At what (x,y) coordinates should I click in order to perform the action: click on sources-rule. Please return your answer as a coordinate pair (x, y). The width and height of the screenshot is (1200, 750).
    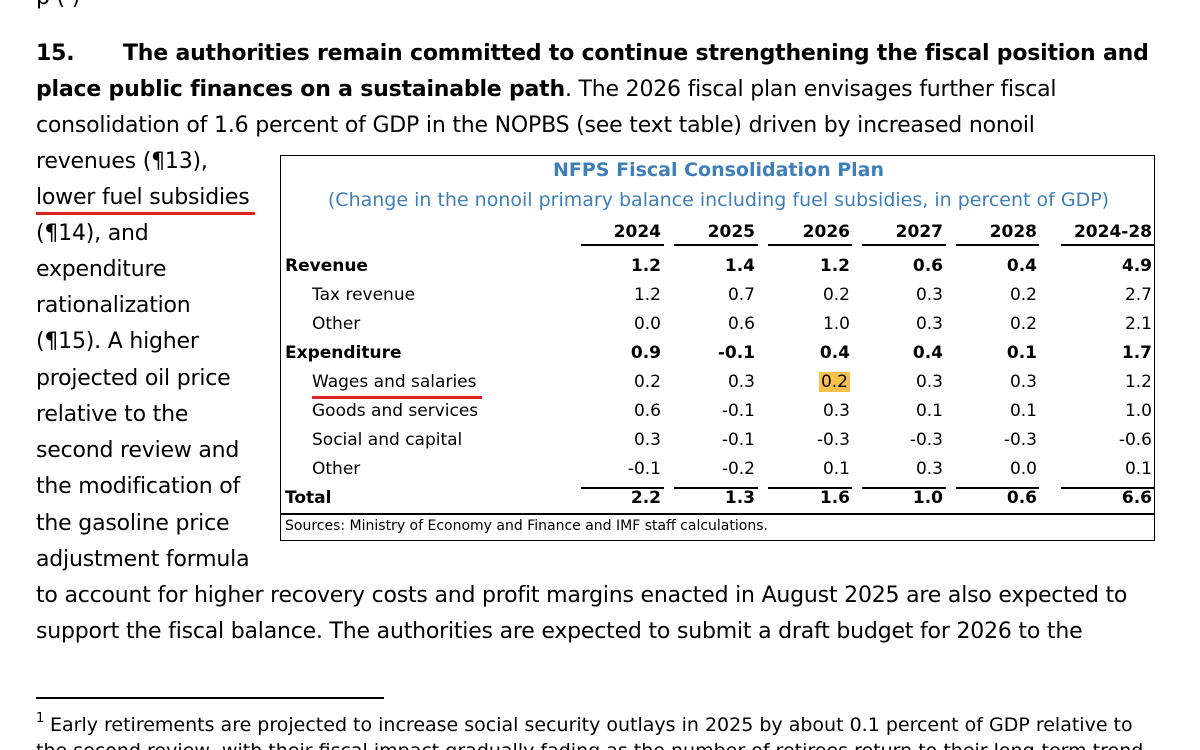
    Looking at the image, I should click on (717, 514).